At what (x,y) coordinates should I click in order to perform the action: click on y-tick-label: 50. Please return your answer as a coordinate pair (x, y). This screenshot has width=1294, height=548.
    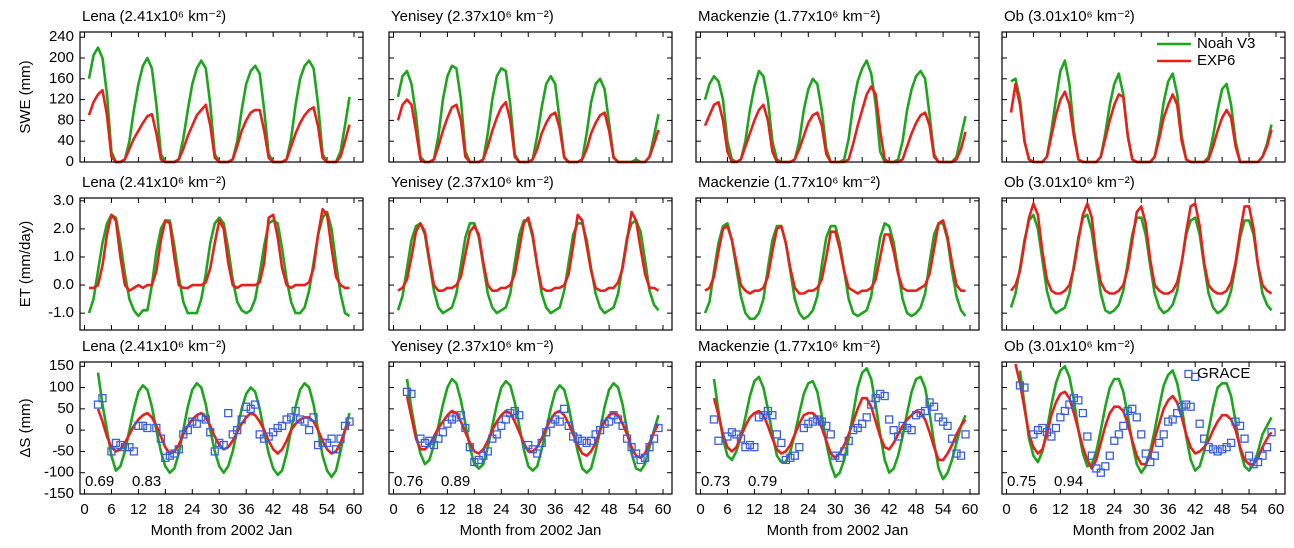
    Looking at the image, I should click on (65, 408).